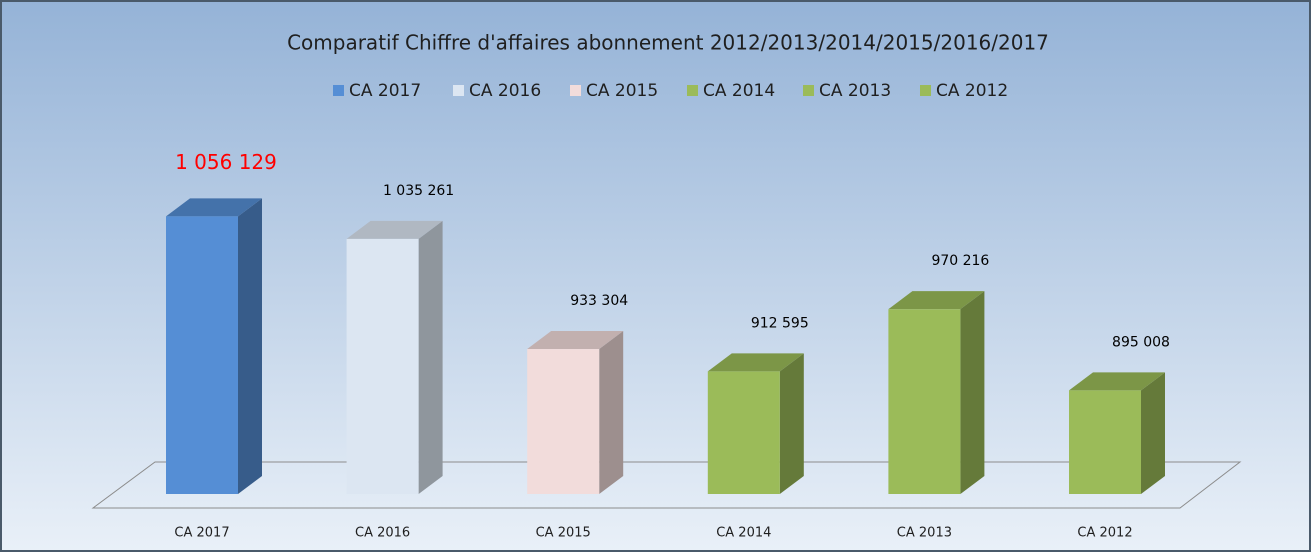 This screenshot has height=552, width=1311. What do you see at coordinates (599, 301) in the screenshot?
I see `value-label: 933 304` at bounding box center [599, 301].